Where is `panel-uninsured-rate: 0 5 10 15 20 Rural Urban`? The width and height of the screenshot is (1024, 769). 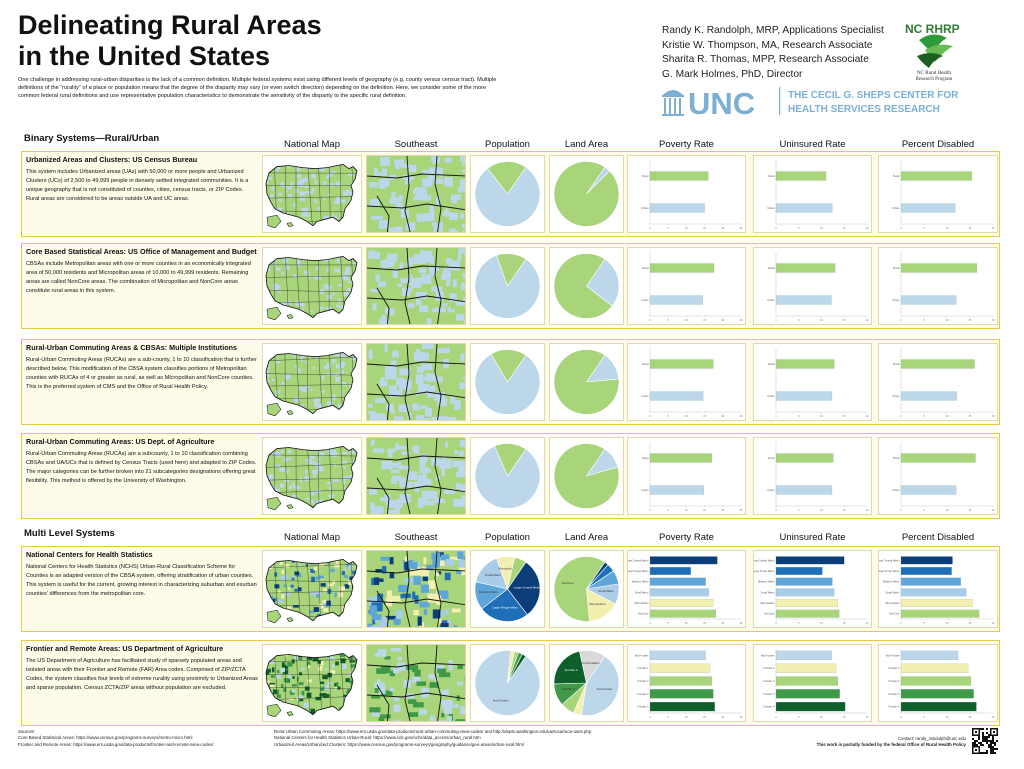 panel-uninsured-rate: 0 5 10 15 20 Rural Urban is located at coordinates (812, 286).